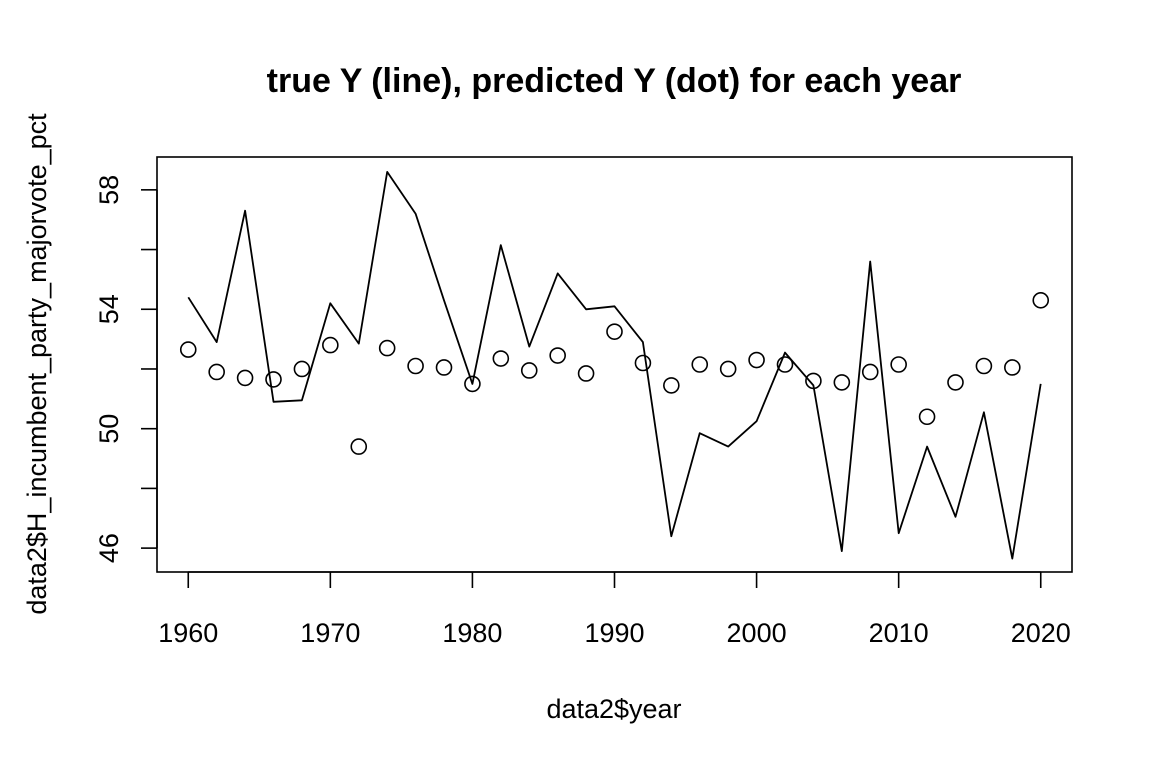  I want to click on y-axis: 46 50 54 58, so click(126, 369).